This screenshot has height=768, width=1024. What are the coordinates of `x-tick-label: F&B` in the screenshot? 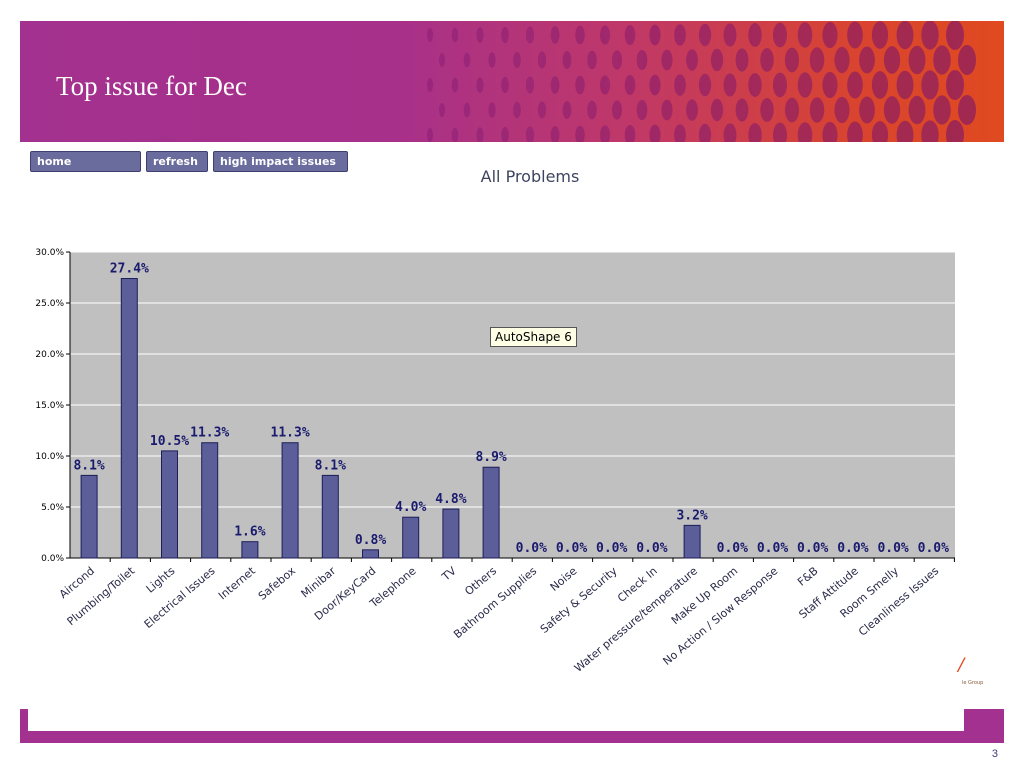 It's located at (808, 576).